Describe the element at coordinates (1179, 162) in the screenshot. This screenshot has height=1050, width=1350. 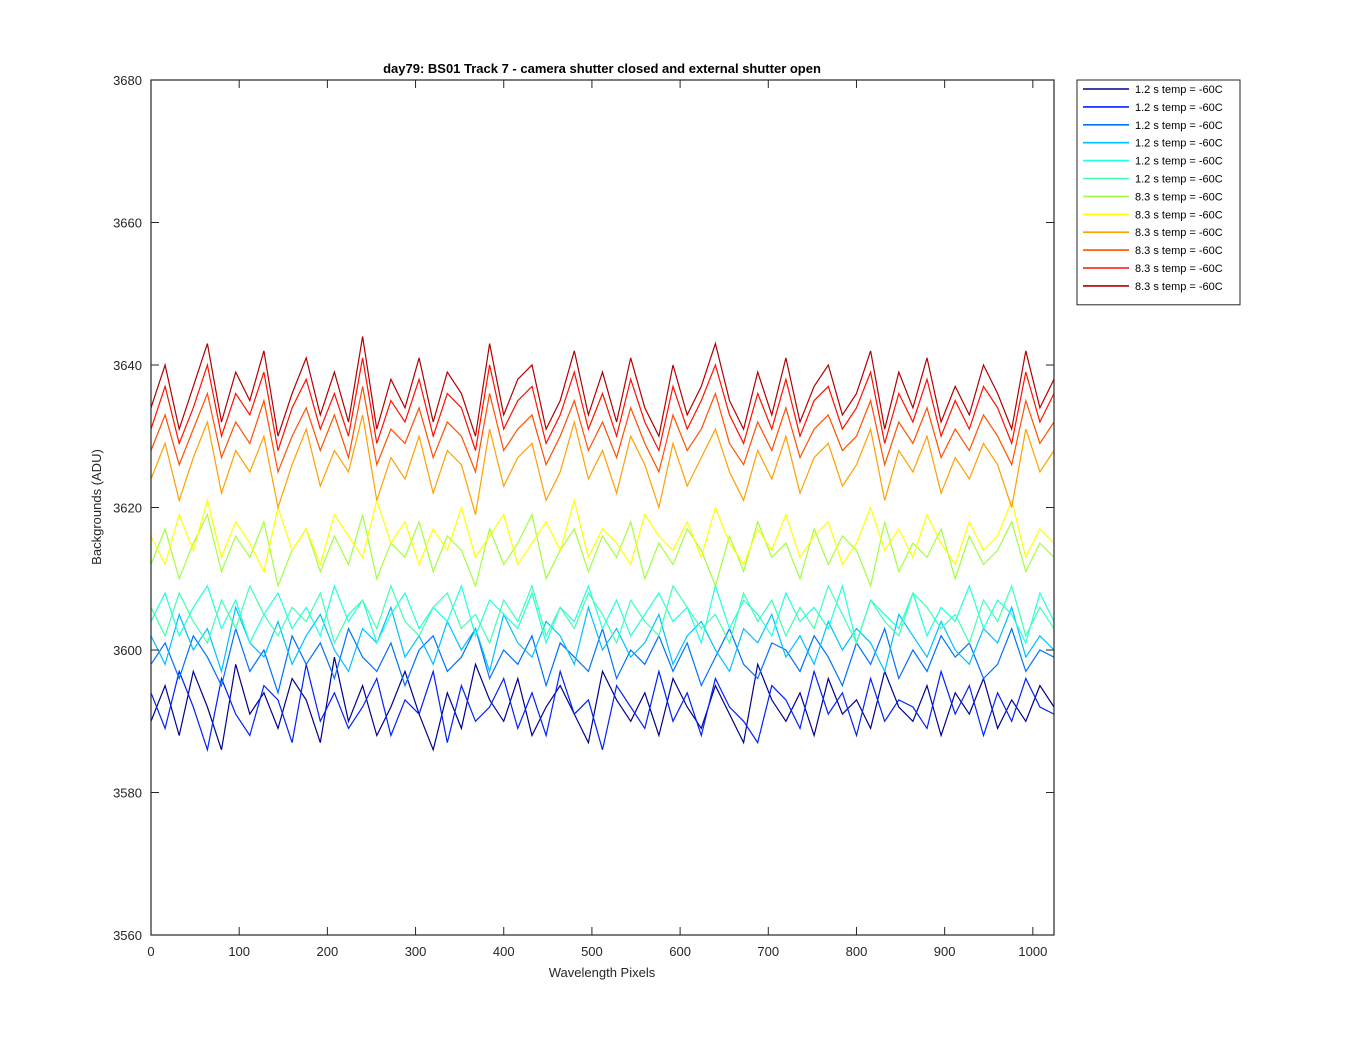
I see `legend-label-5: 1.2 s temp = -60C` at that location.